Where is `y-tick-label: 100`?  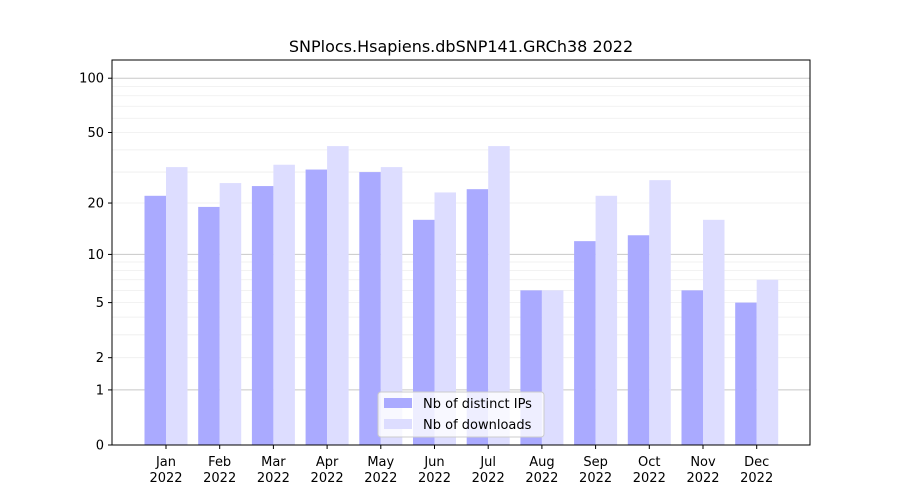 y-tick-label: 100 is located at coordinates (91, 79).